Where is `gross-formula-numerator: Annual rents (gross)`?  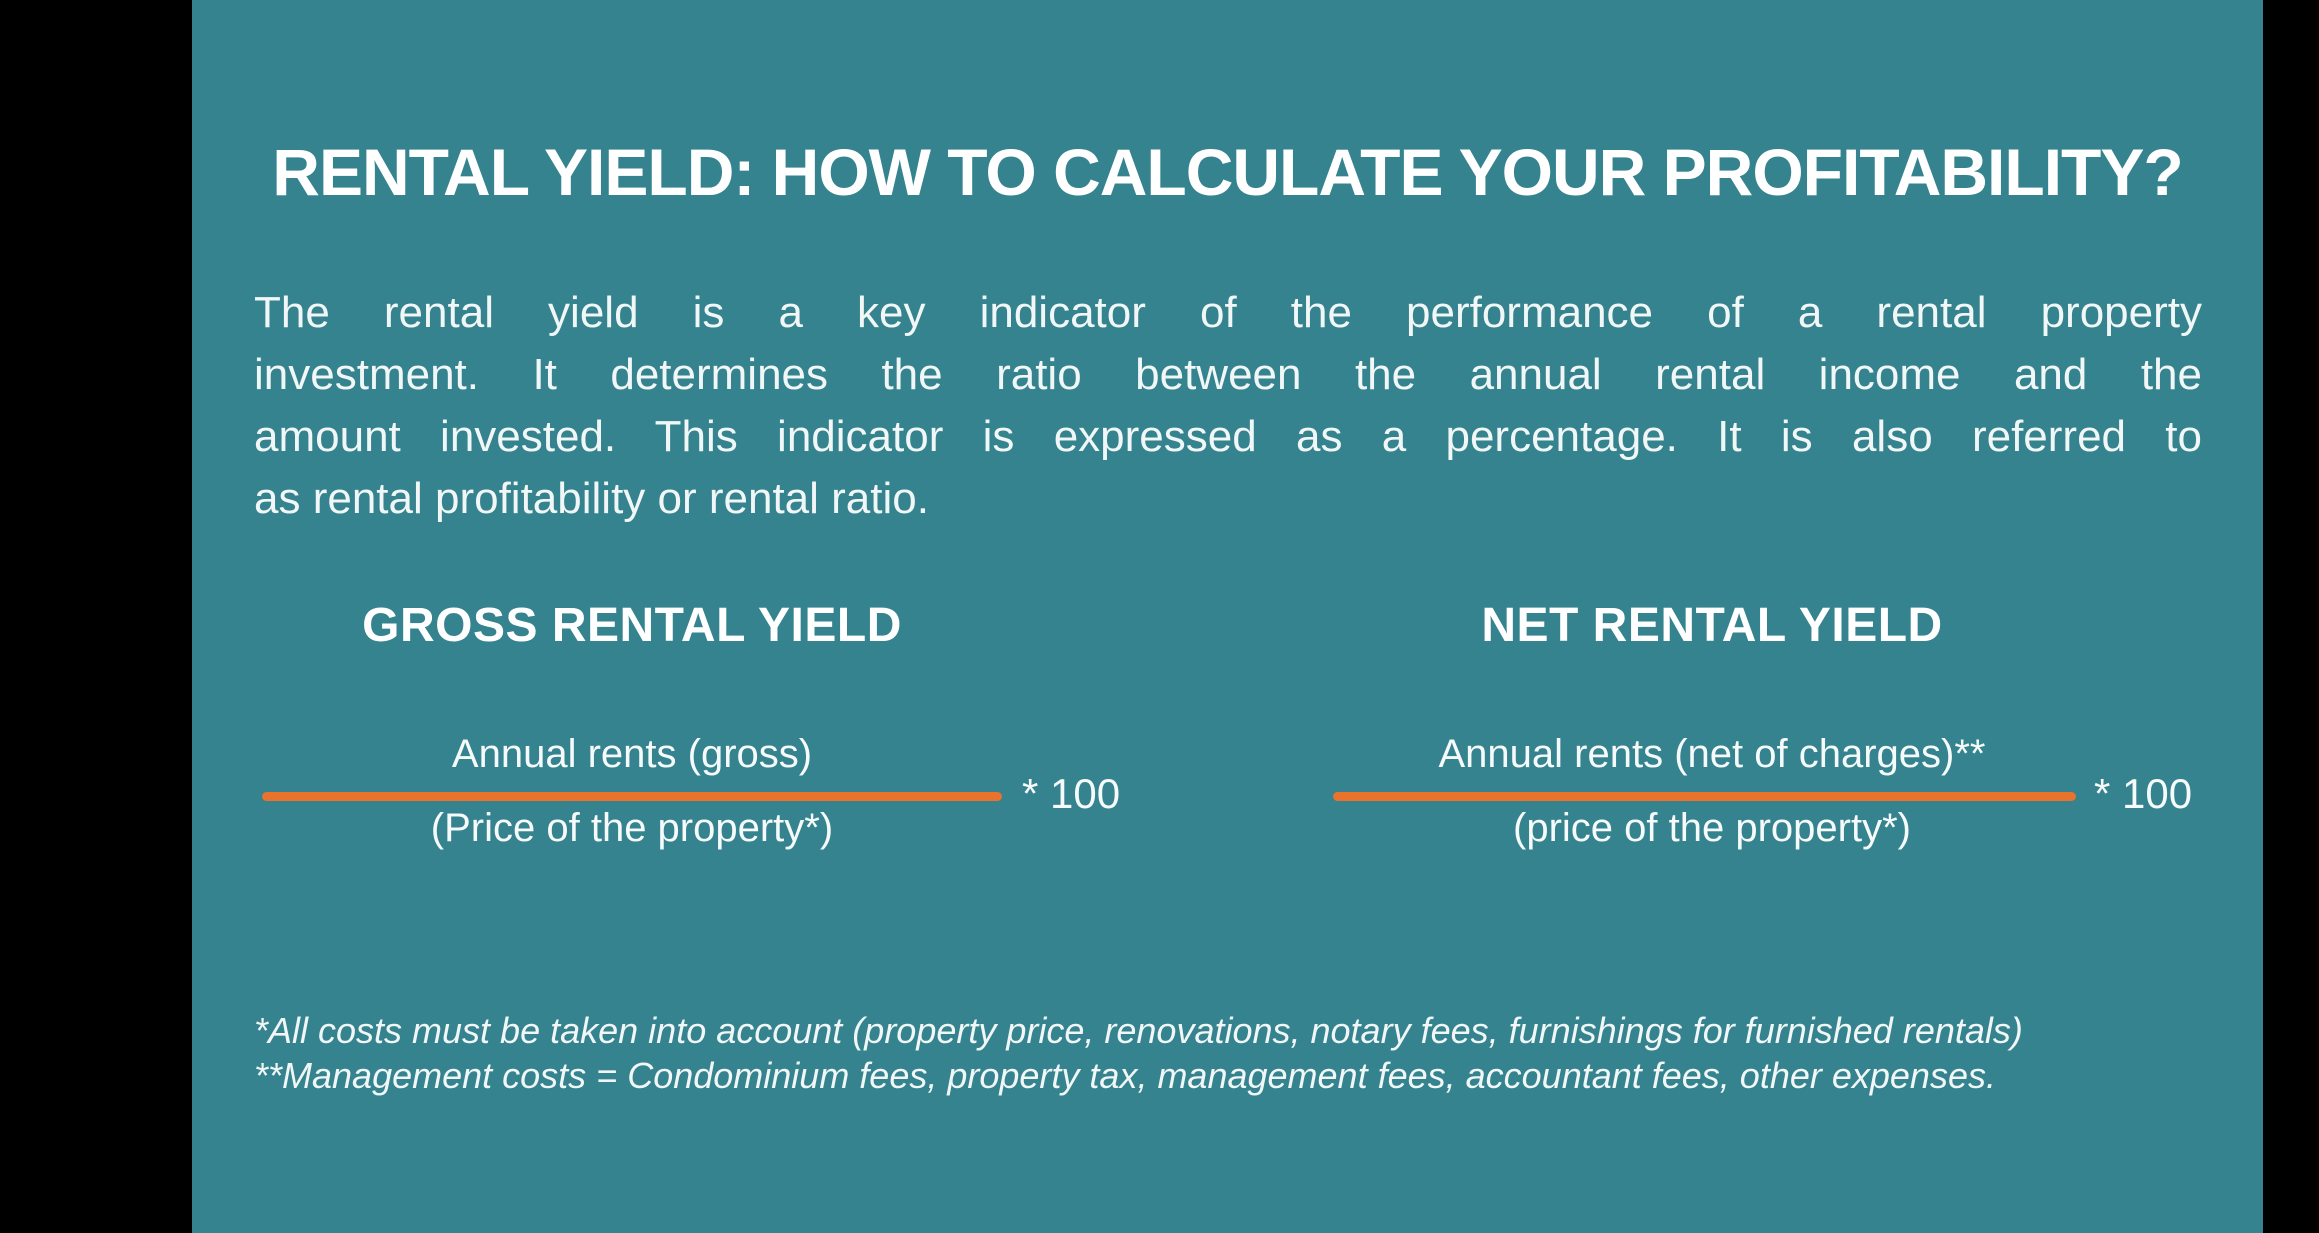 gross-formula-numerator: Annual rents (gross) is located at coordinates (632, 754).